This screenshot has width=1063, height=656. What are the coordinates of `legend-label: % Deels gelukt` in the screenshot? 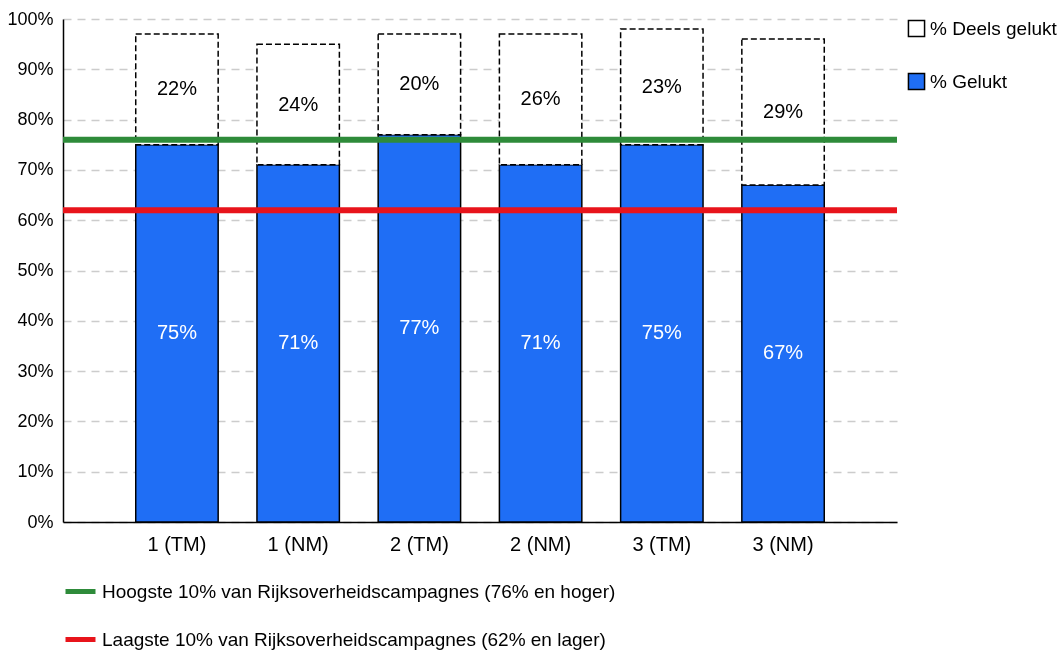 It's located at (994, 28).